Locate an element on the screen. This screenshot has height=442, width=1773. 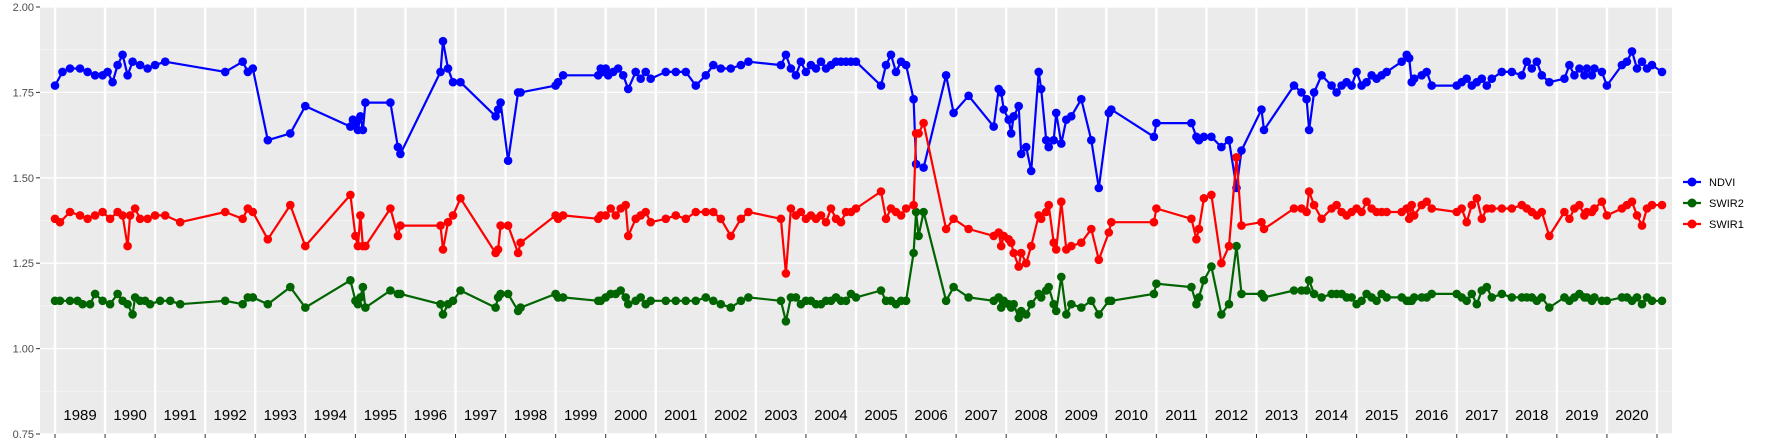
year-label: 2019 is located at coordinates (1581, 415).